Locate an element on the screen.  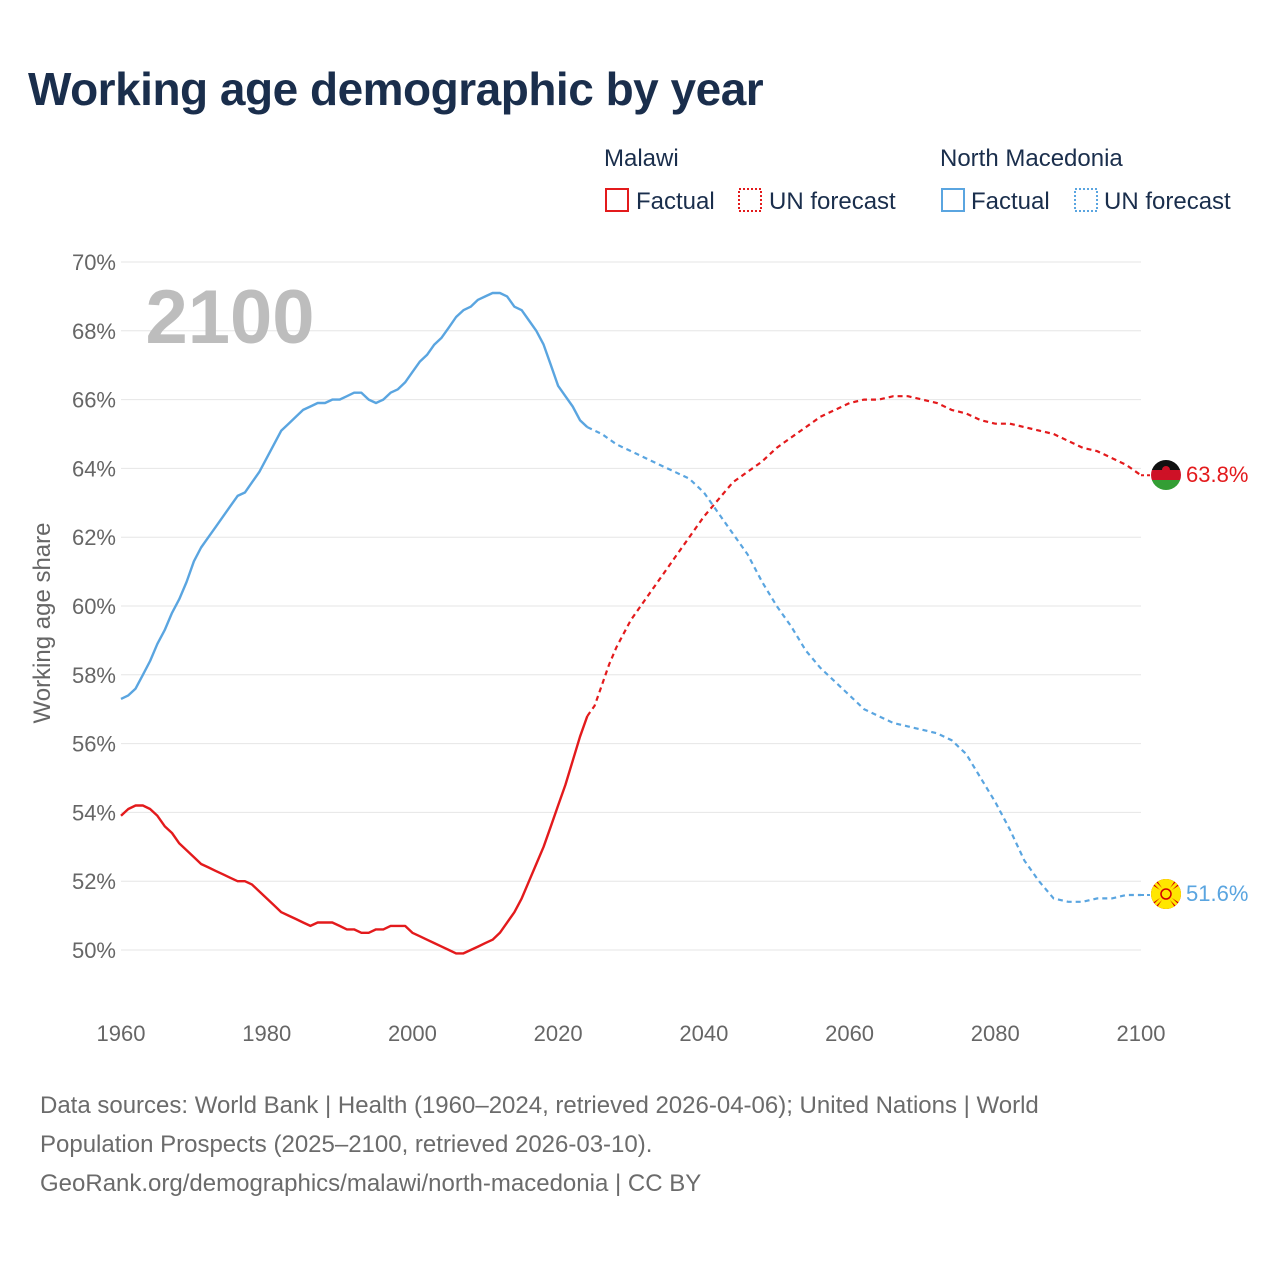
y-axis-title: Working age share is located at coordinates (42, 623).